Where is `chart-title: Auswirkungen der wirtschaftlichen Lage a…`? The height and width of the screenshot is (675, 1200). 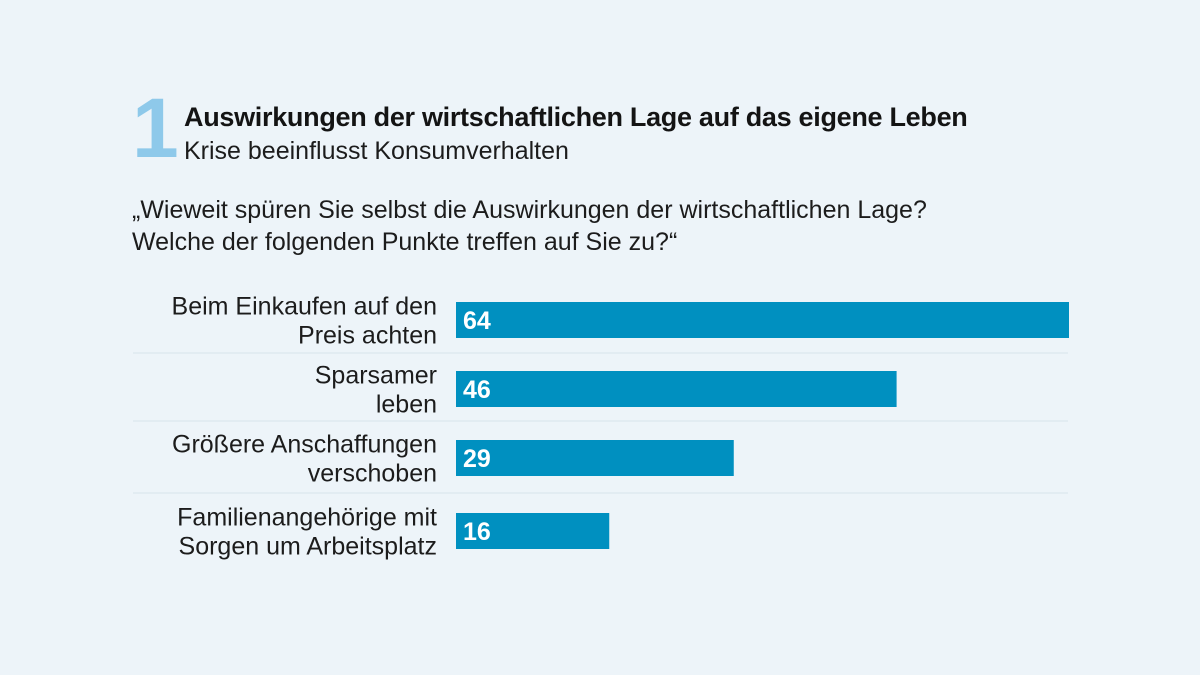
chart-title: Auswirkungen der wirtschaftlichen Lage a… is located at coordinates (576, 117).